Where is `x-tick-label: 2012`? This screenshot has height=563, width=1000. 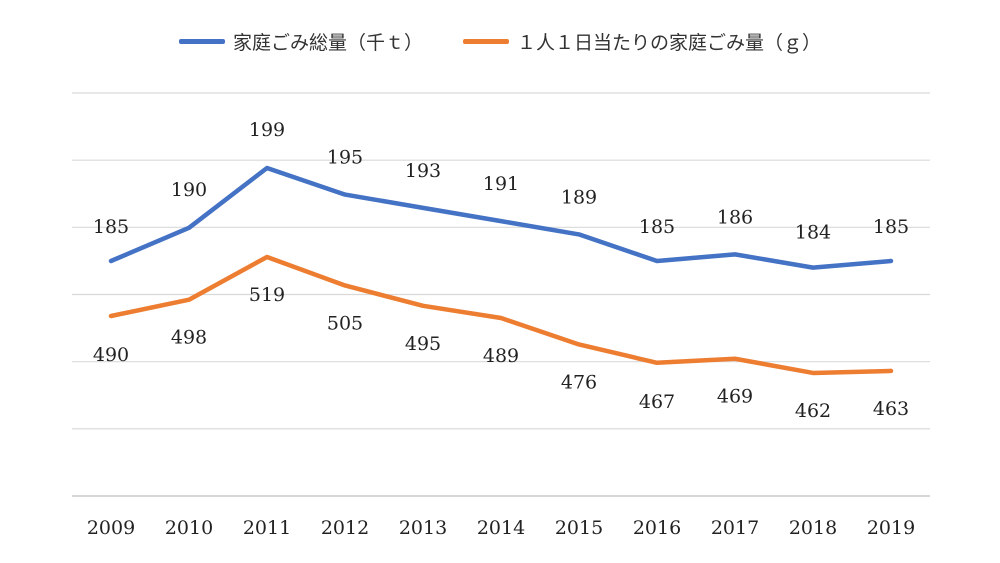 x-tick-label: 2012 is located at coordinates (345, 528).